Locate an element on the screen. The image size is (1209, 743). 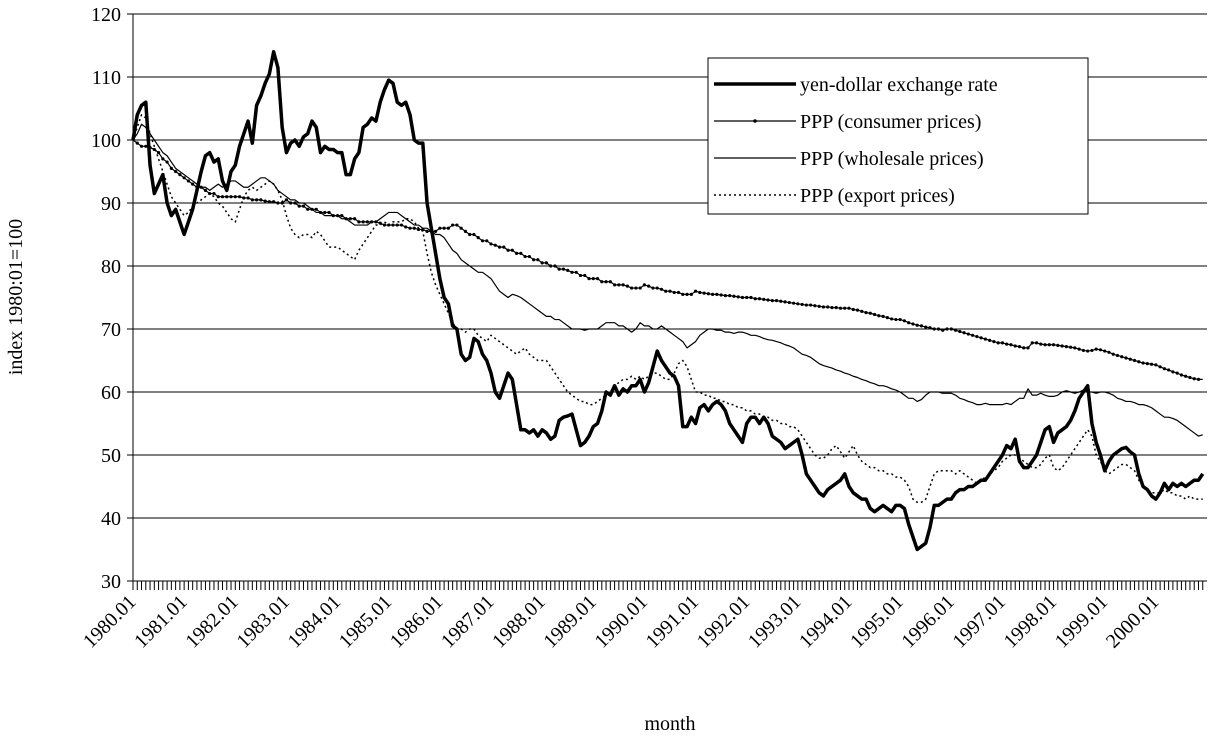
y-tick-label: 80 is located at coordinates (111, 267).